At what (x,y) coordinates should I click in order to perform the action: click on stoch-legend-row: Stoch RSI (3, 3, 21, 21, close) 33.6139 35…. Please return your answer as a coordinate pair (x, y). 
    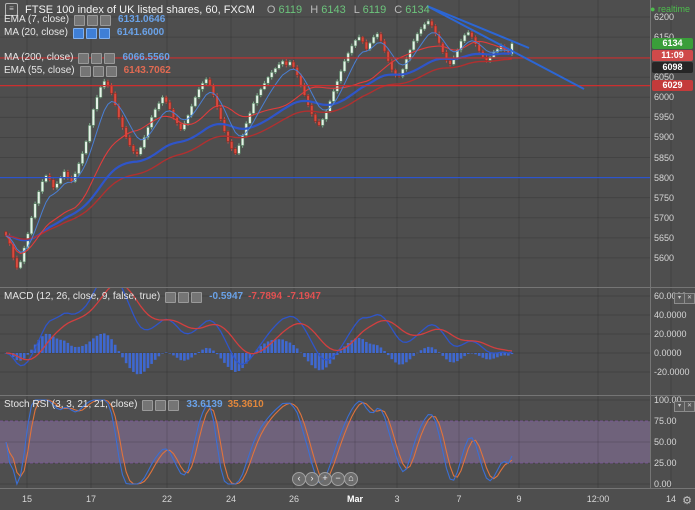
    Looking at the image, I should click on (134, 405).